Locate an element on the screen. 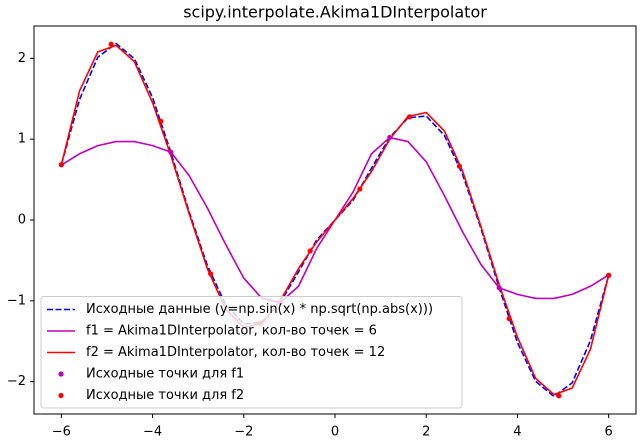 The height and width of the screenshot is (443, 640). y-tick-label: 2 is located at coordinates (22, 58).